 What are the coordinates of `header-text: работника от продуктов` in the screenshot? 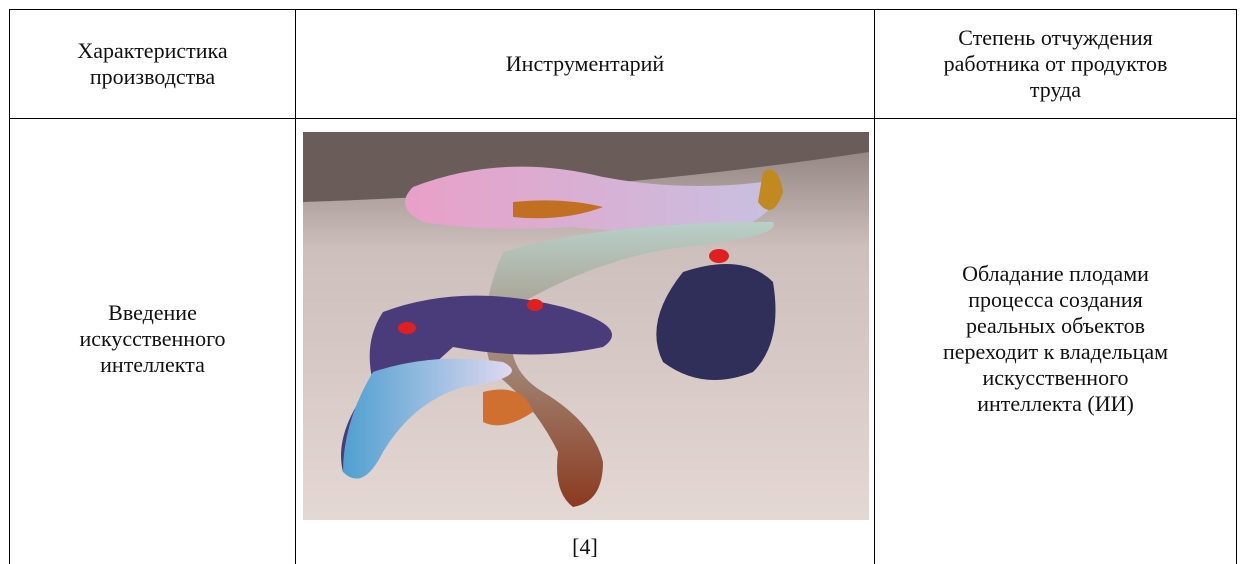 It's located at (1055, 63).